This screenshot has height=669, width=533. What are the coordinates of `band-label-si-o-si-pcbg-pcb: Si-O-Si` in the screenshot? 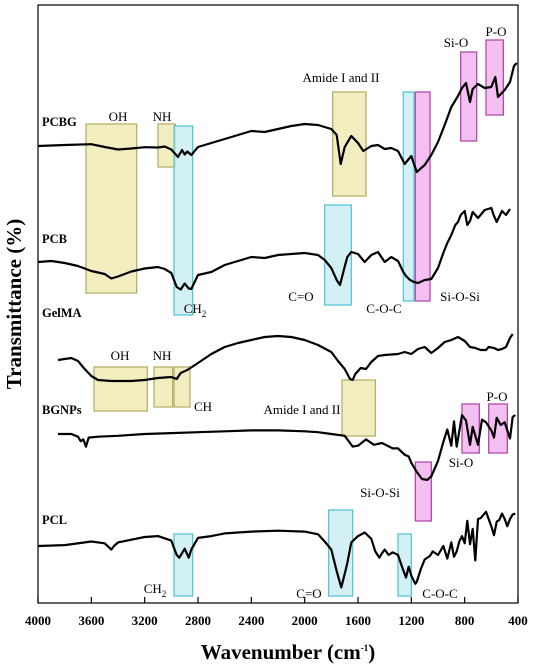 It's located at (460, 296).